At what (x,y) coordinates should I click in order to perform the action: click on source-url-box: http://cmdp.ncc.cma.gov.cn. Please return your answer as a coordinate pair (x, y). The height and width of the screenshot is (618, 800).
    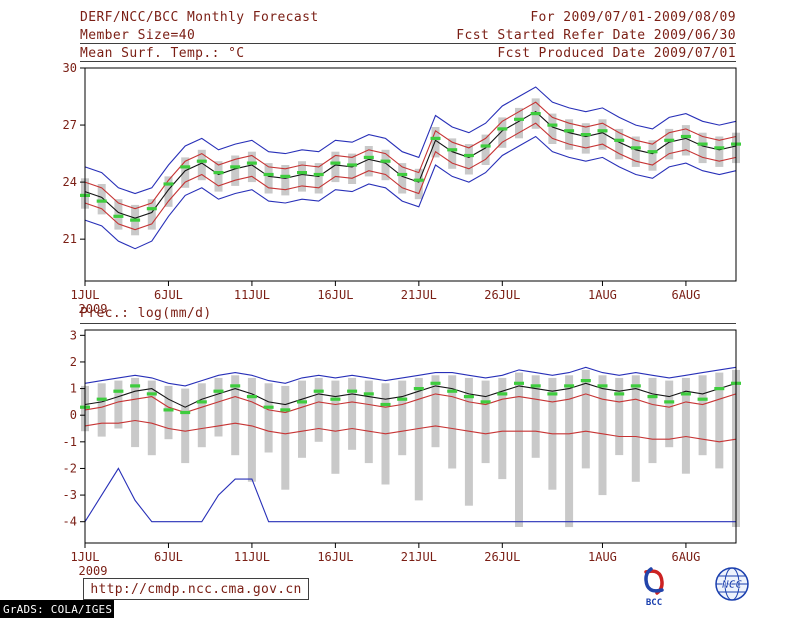
    Looking at the image, I should click on (196, 589).